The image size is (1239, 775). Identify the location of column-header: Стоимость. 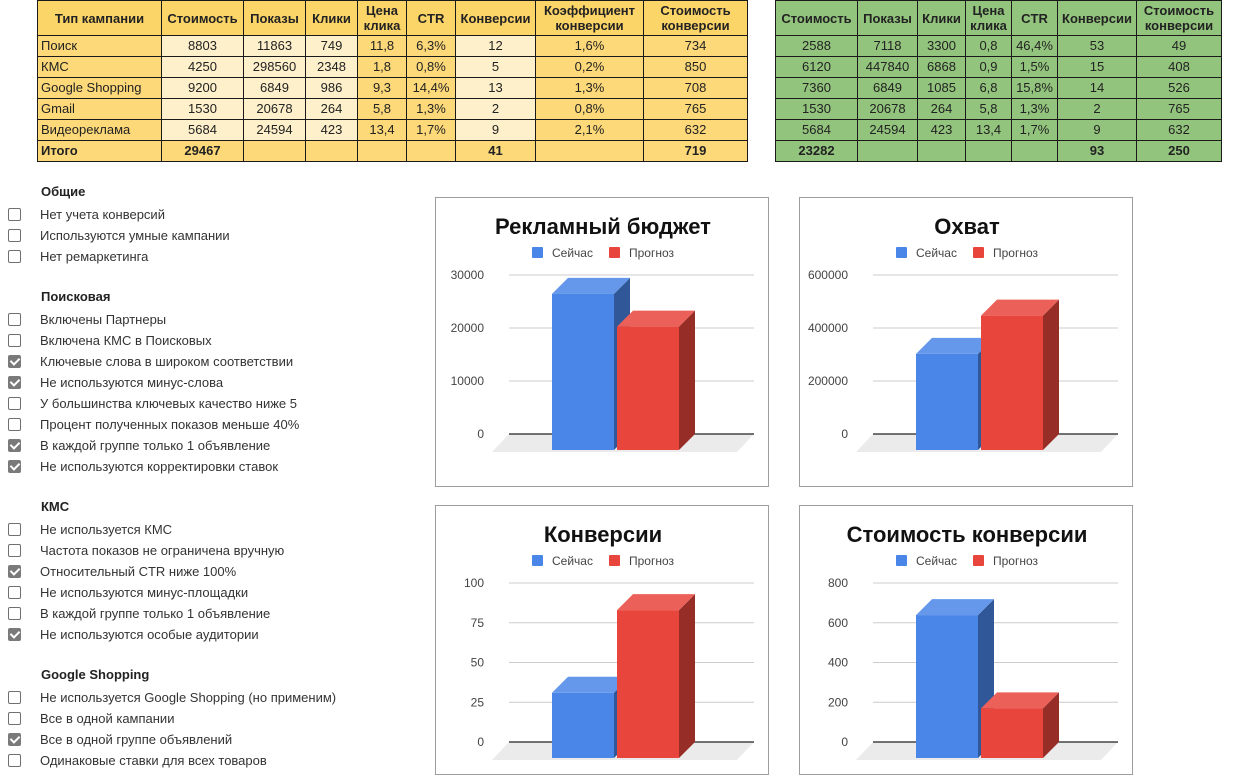
(202, 18).